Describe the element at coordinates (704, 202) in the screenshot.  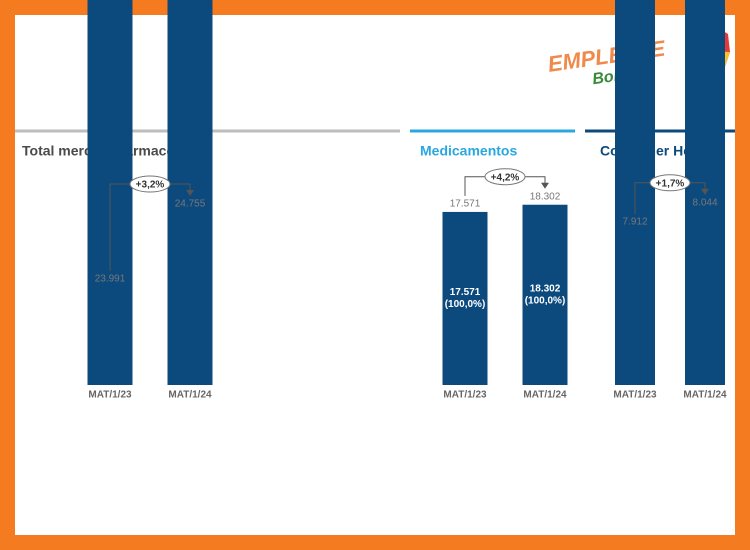
I see `total-label: 8.044` at that location.